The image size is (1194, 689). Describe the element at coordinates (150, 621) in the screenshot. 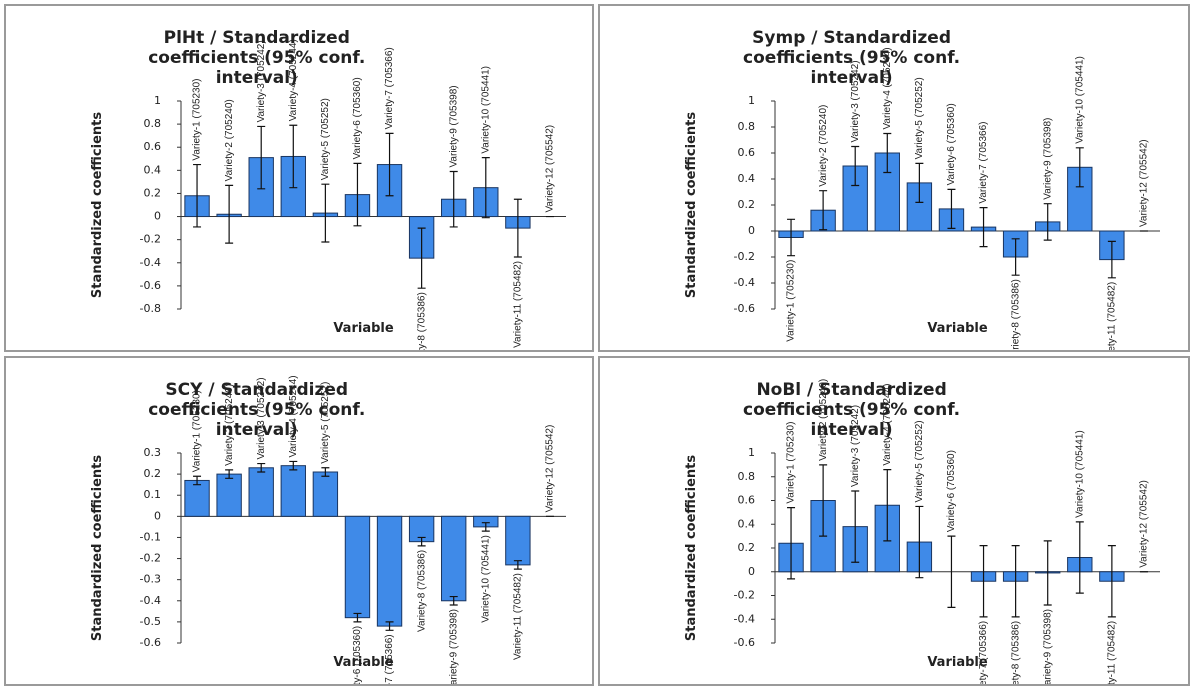

I see `y-tick-label: -0.5` at that location.